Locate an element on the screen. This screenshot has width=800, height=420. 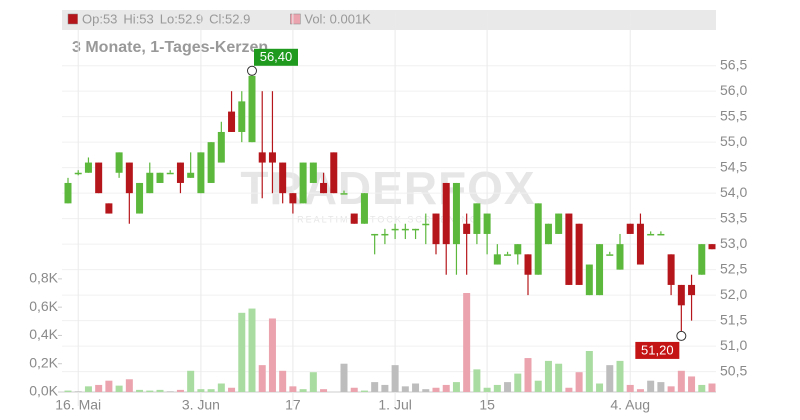
y-tick-label: 51,0 is located at coordinates (733, 345).